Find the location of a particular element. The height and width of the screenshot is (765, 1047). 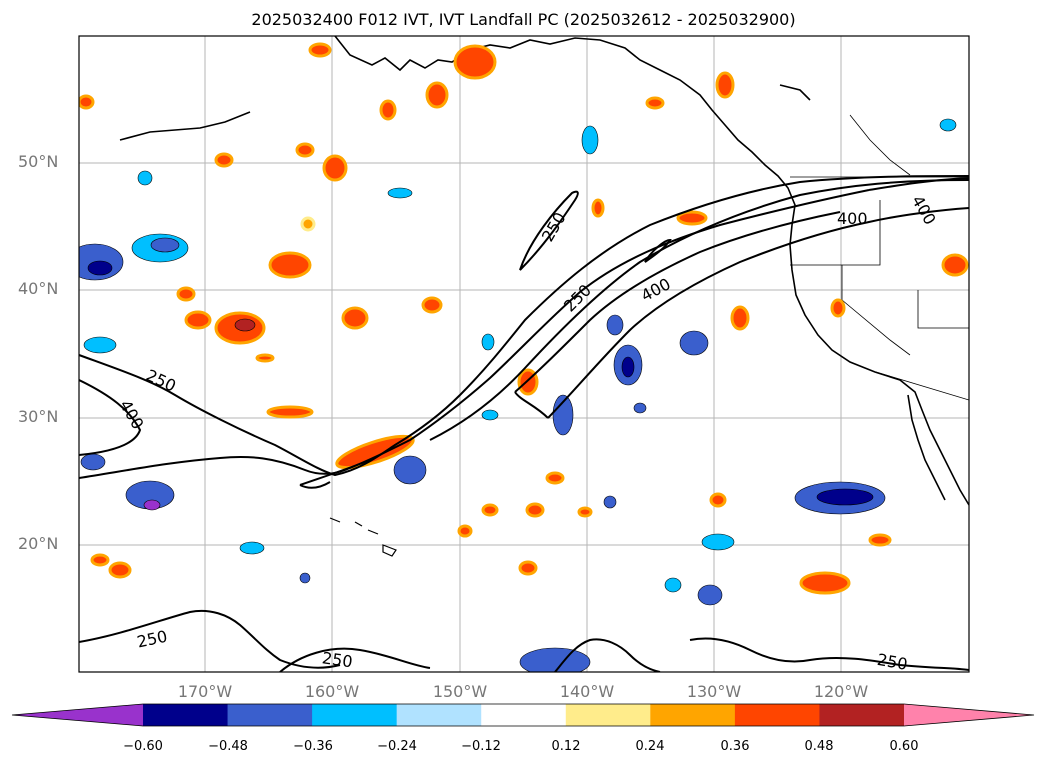

lat-label-20n: 20°N is located at coordinates (38, 543).